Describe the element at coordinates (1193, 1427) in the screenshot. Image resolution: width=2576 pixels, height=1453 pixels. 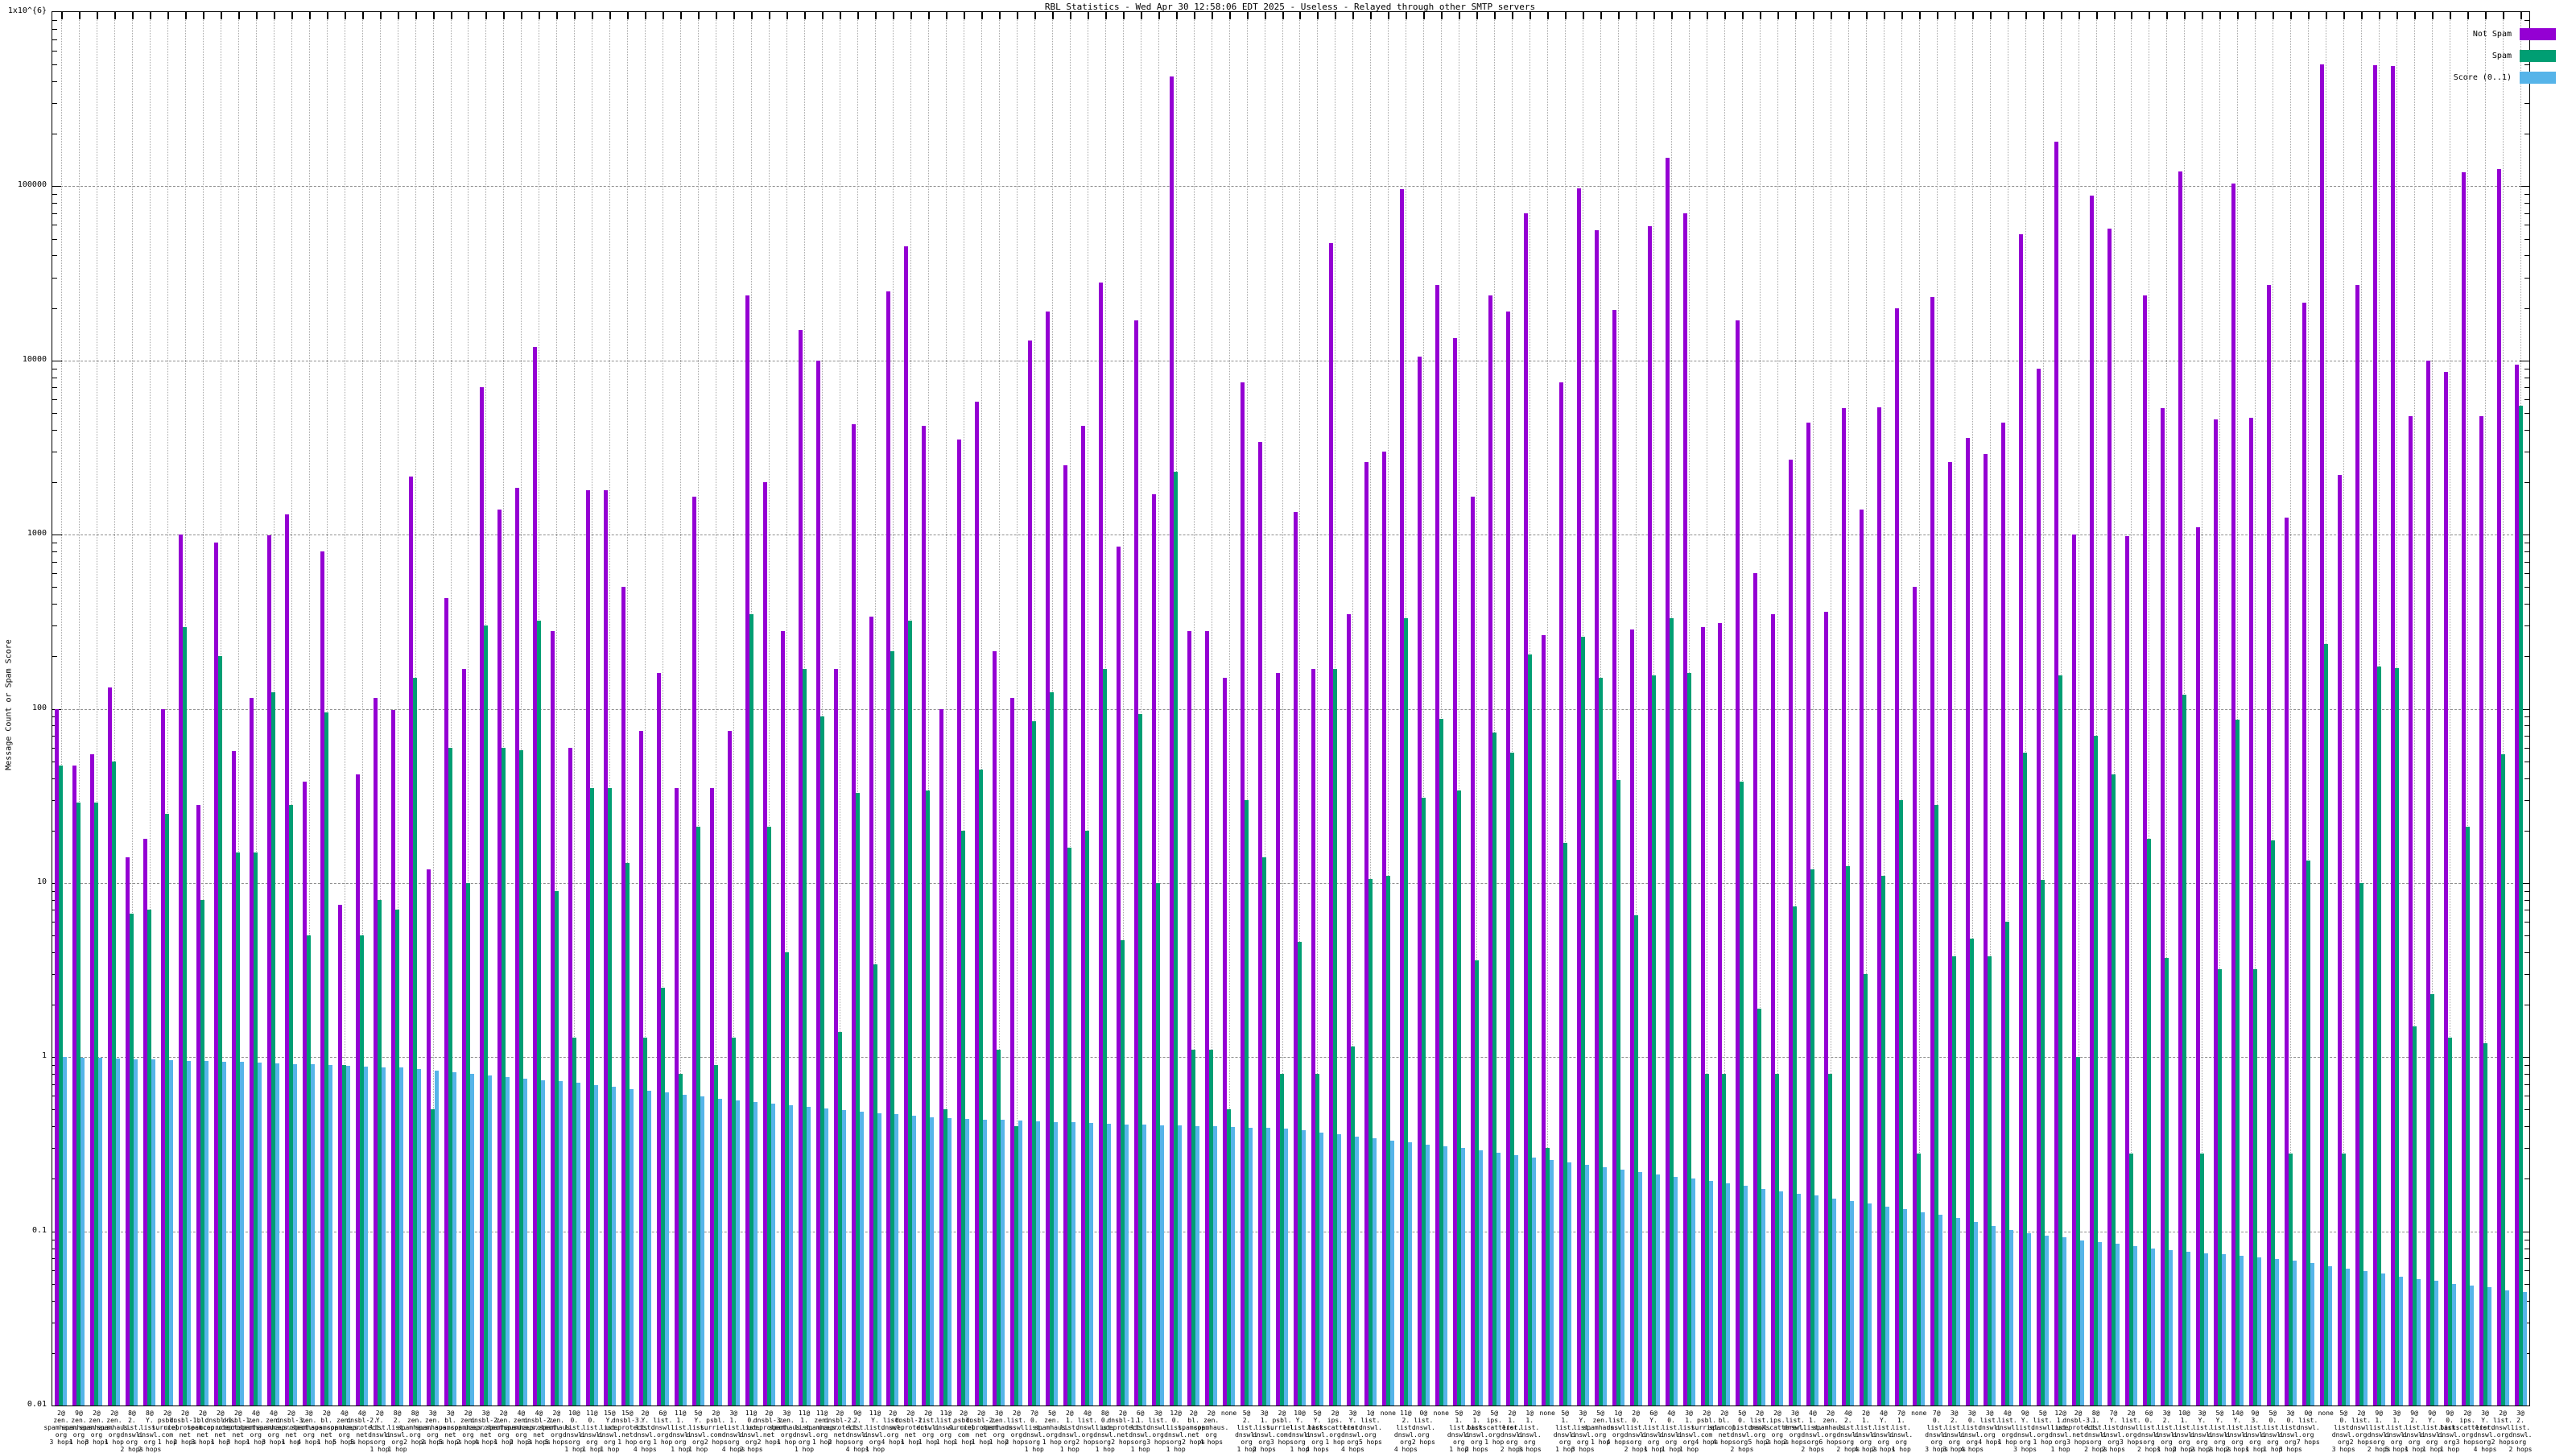
I see `x-tick-label-line: spamcop.` at that location.